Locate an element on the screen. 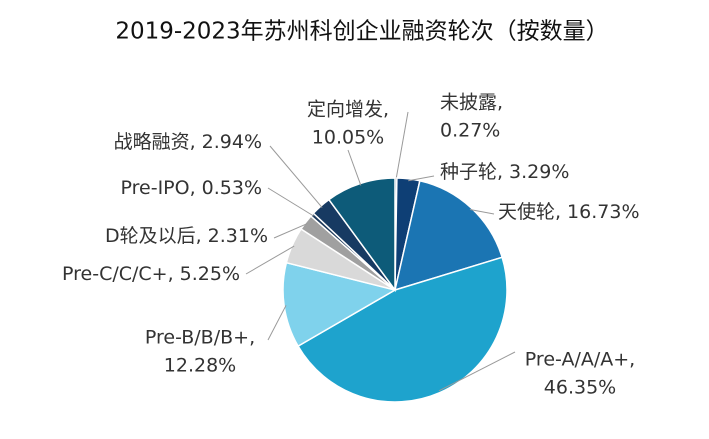 The image size is (709, 439). slice-value: 0.53% is located at coordinates (232, 188).